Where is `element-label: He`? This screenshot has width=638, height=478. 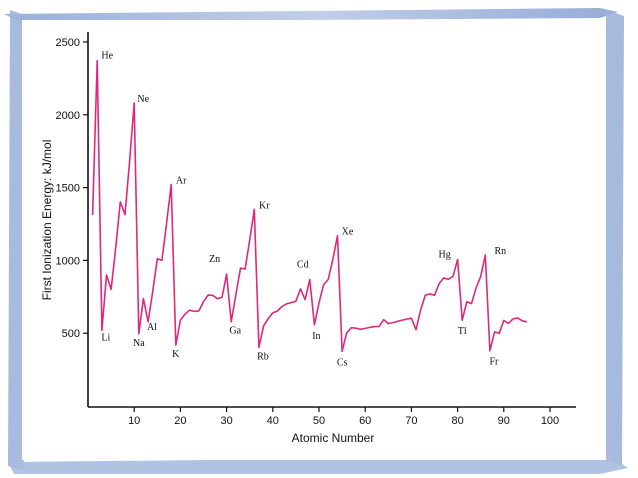 element-label: He is located at coordinates (107, 56).